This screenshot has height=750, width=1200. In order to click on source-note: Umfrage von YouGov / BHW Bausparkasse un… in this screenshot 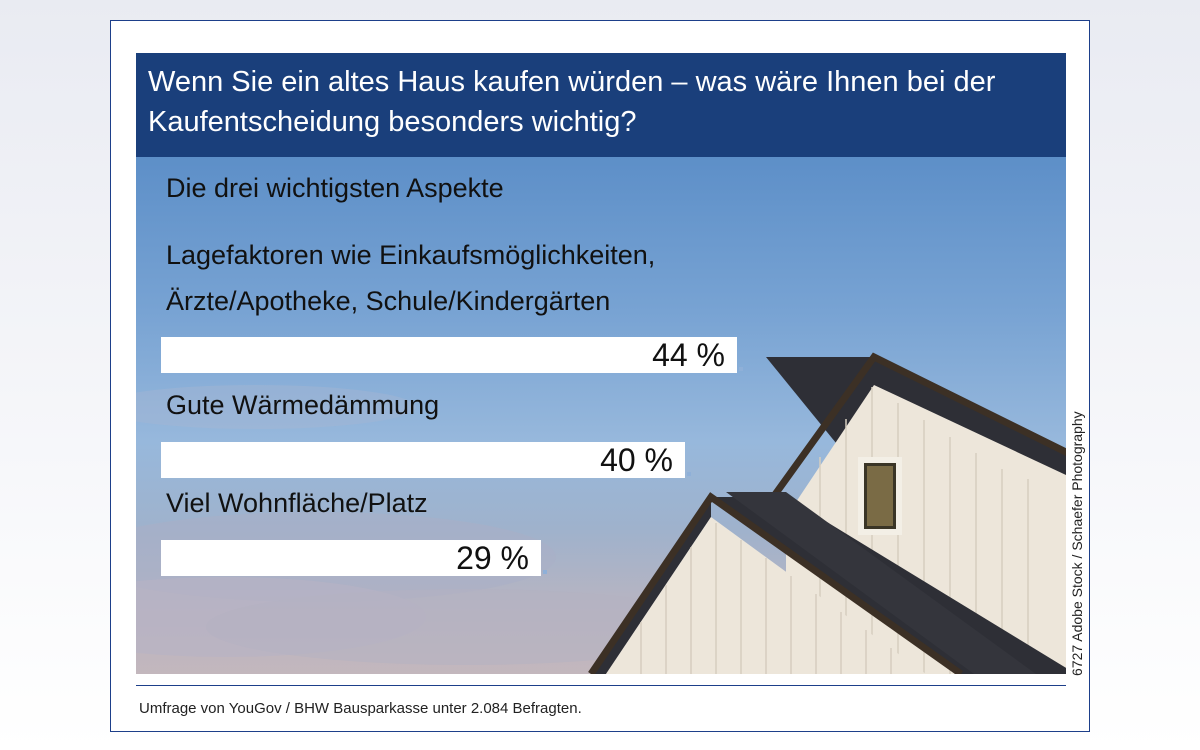, I will do `click(360, 708)`.